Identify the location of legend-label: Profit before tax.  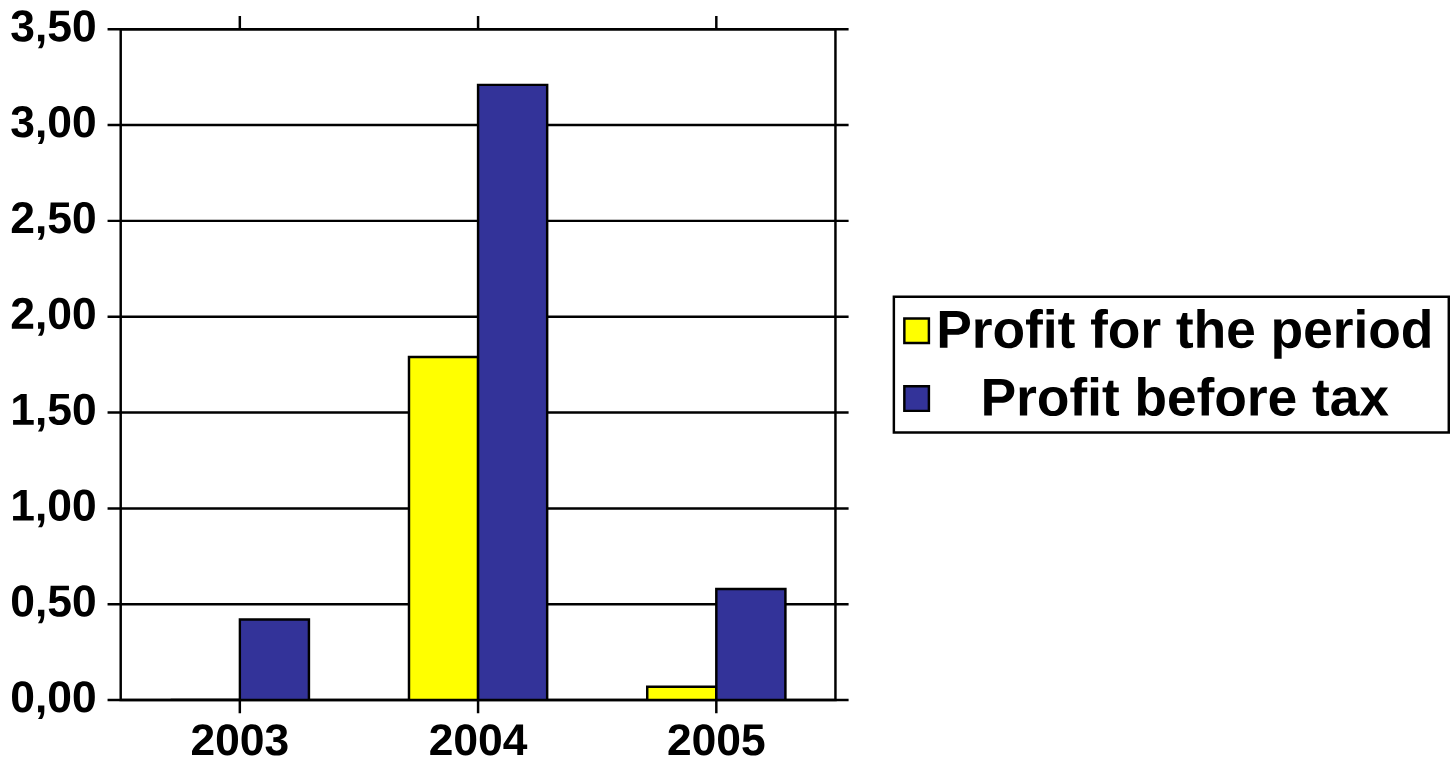
(1186, 396).